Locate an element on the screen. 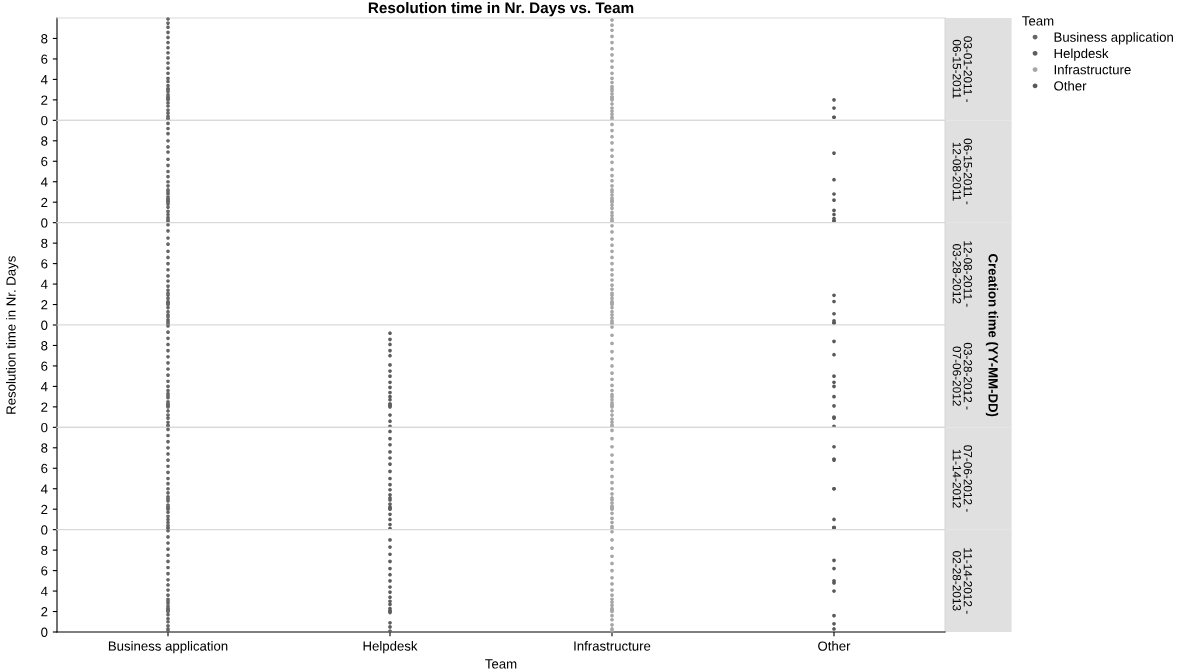  x-tick-label: Other is located at coordinates (834, 646).